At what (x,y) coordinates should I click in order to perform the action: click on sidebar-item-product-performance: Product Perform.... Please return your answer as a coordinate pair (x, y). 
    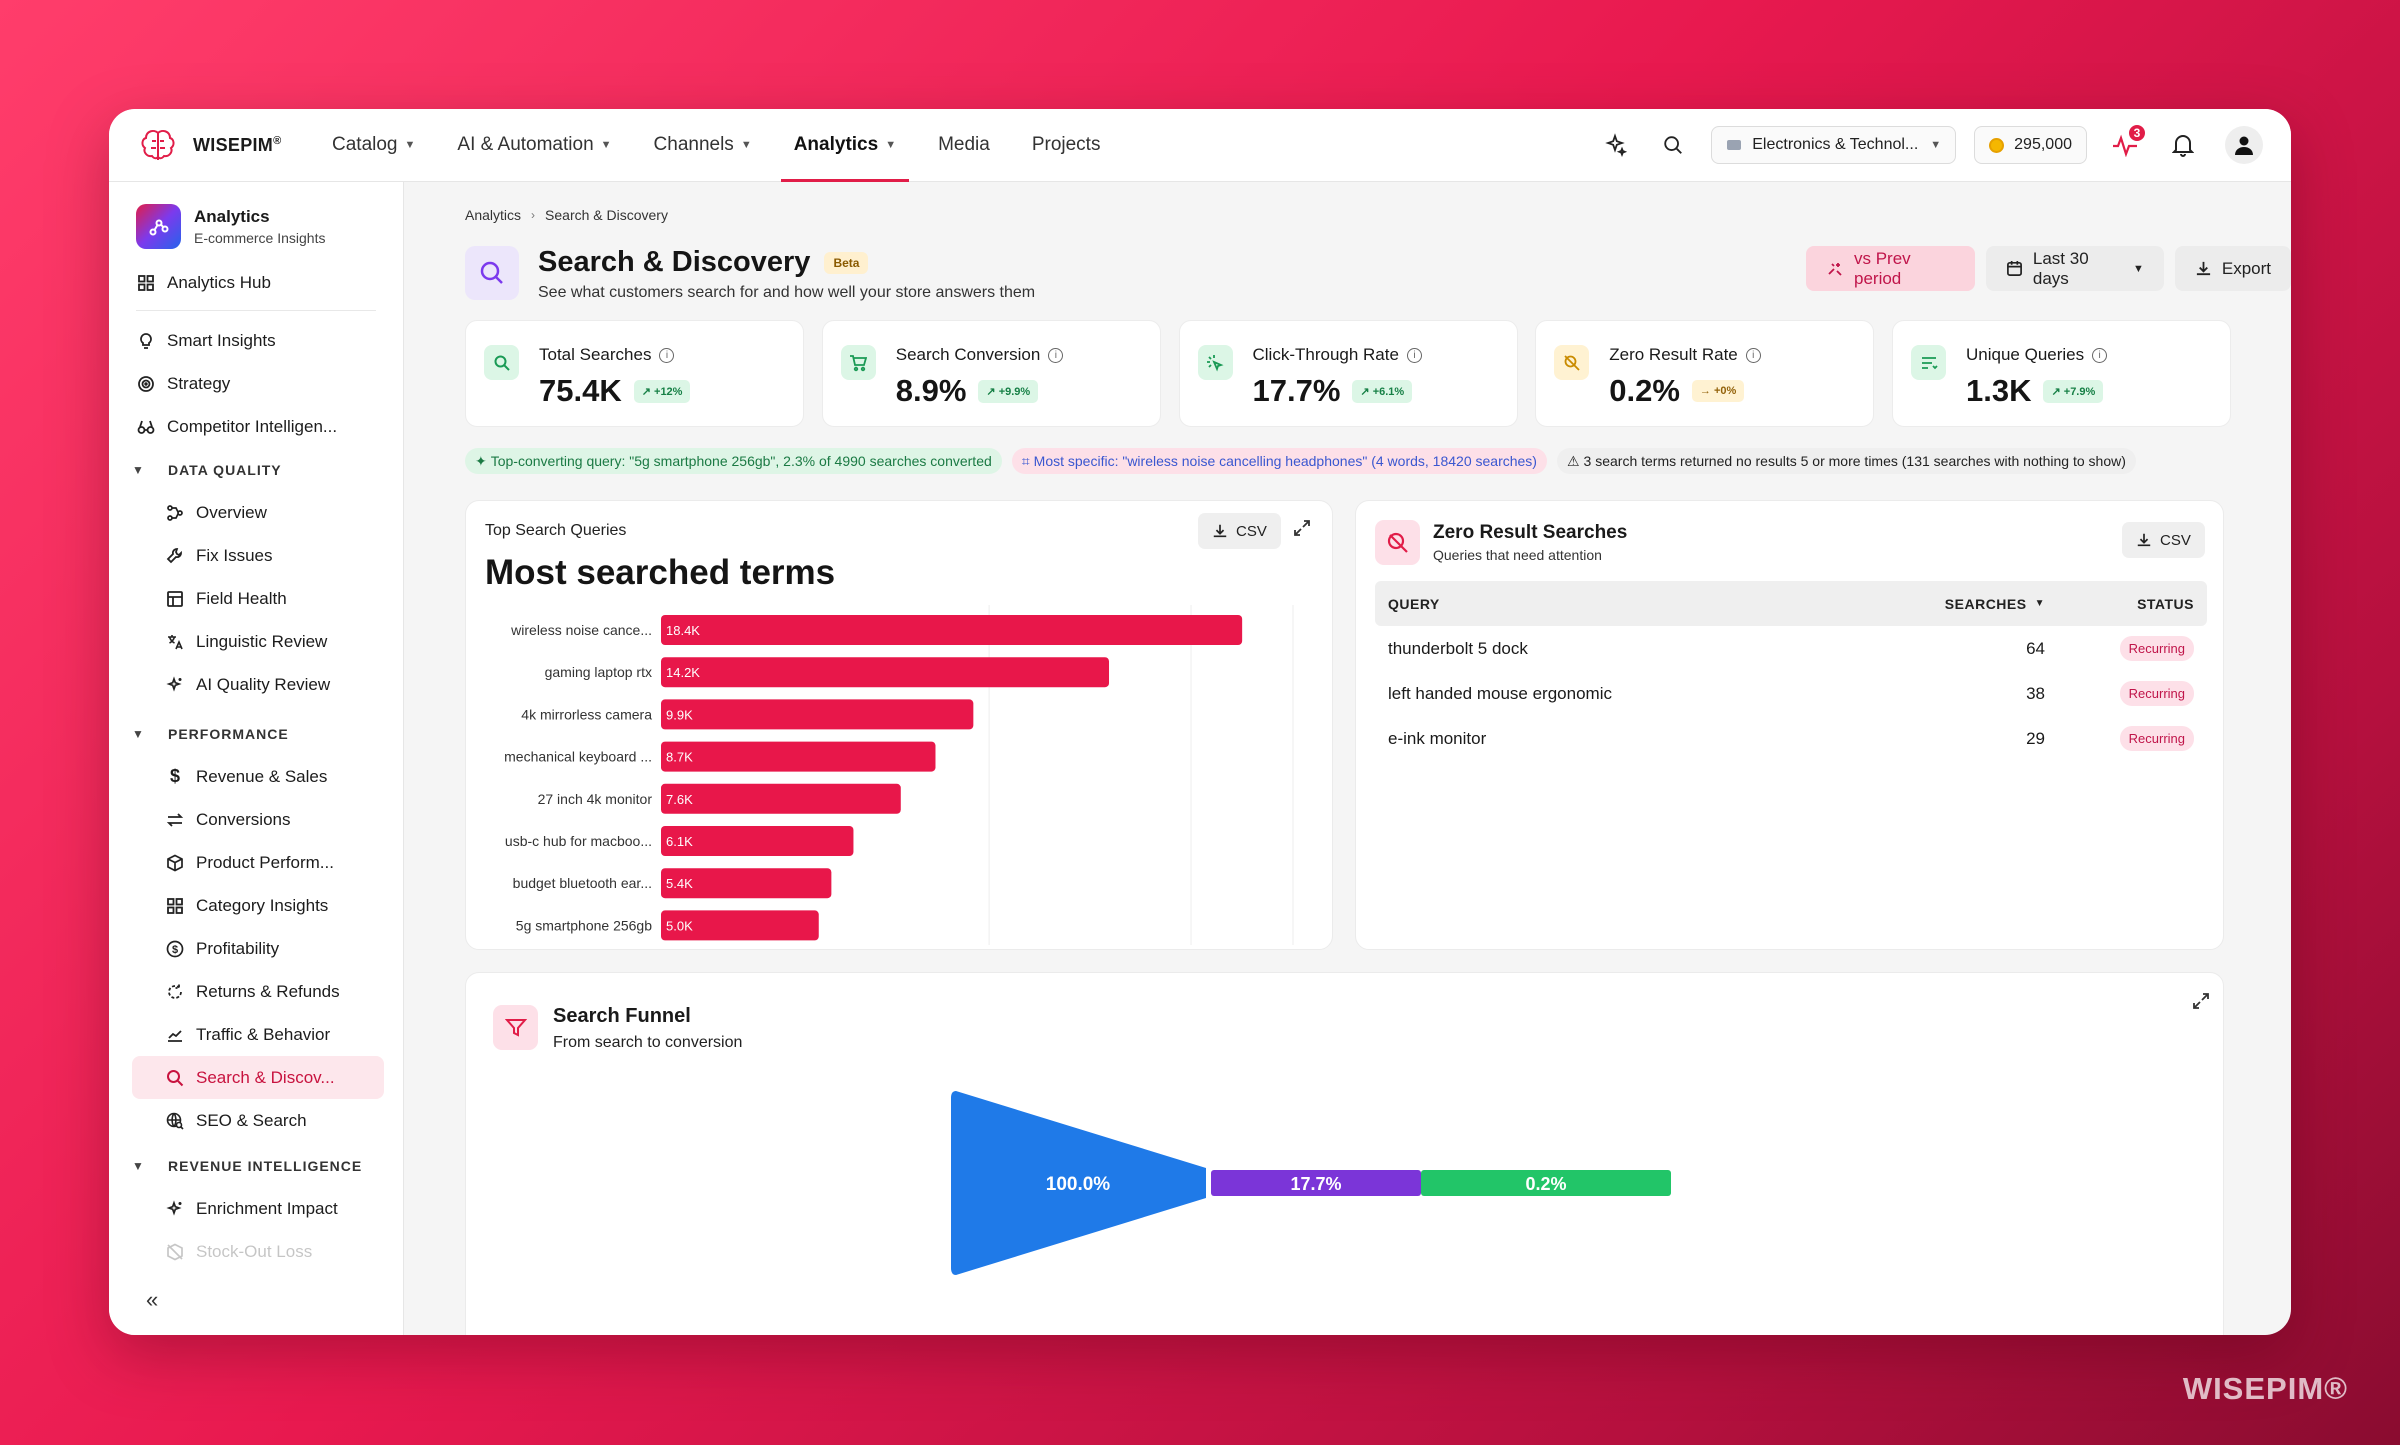
    Looking at the image, I should click on (258, 862).